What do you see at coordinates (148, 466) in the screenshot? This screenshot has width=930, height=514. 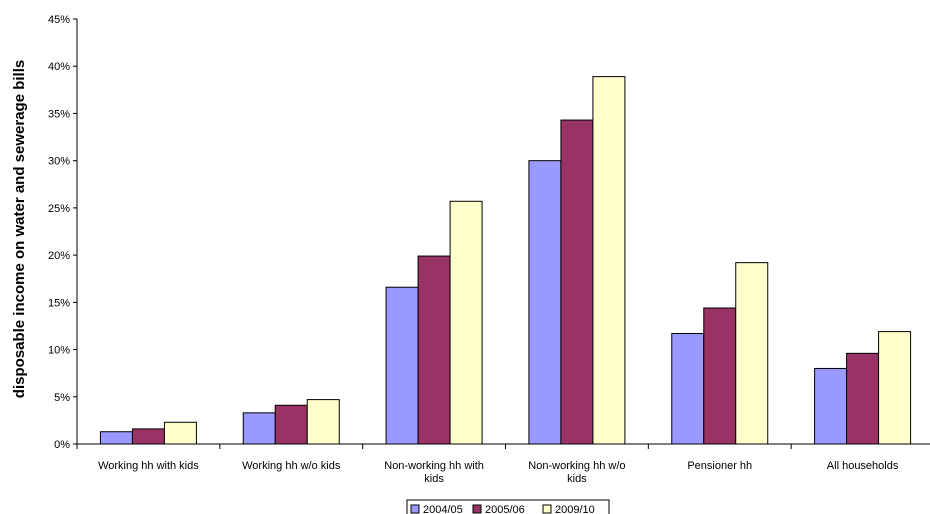 I see `x-tick-label: Working hh with kids` at bounding box center [148, 466].